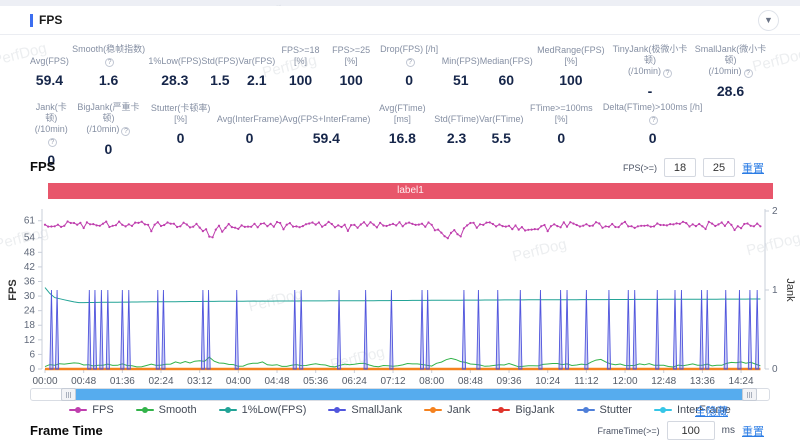 Image resolution: width=800 pixels, height=443 pixels. I want to click on frame-time-title: Frame Time, so click(66, 430).